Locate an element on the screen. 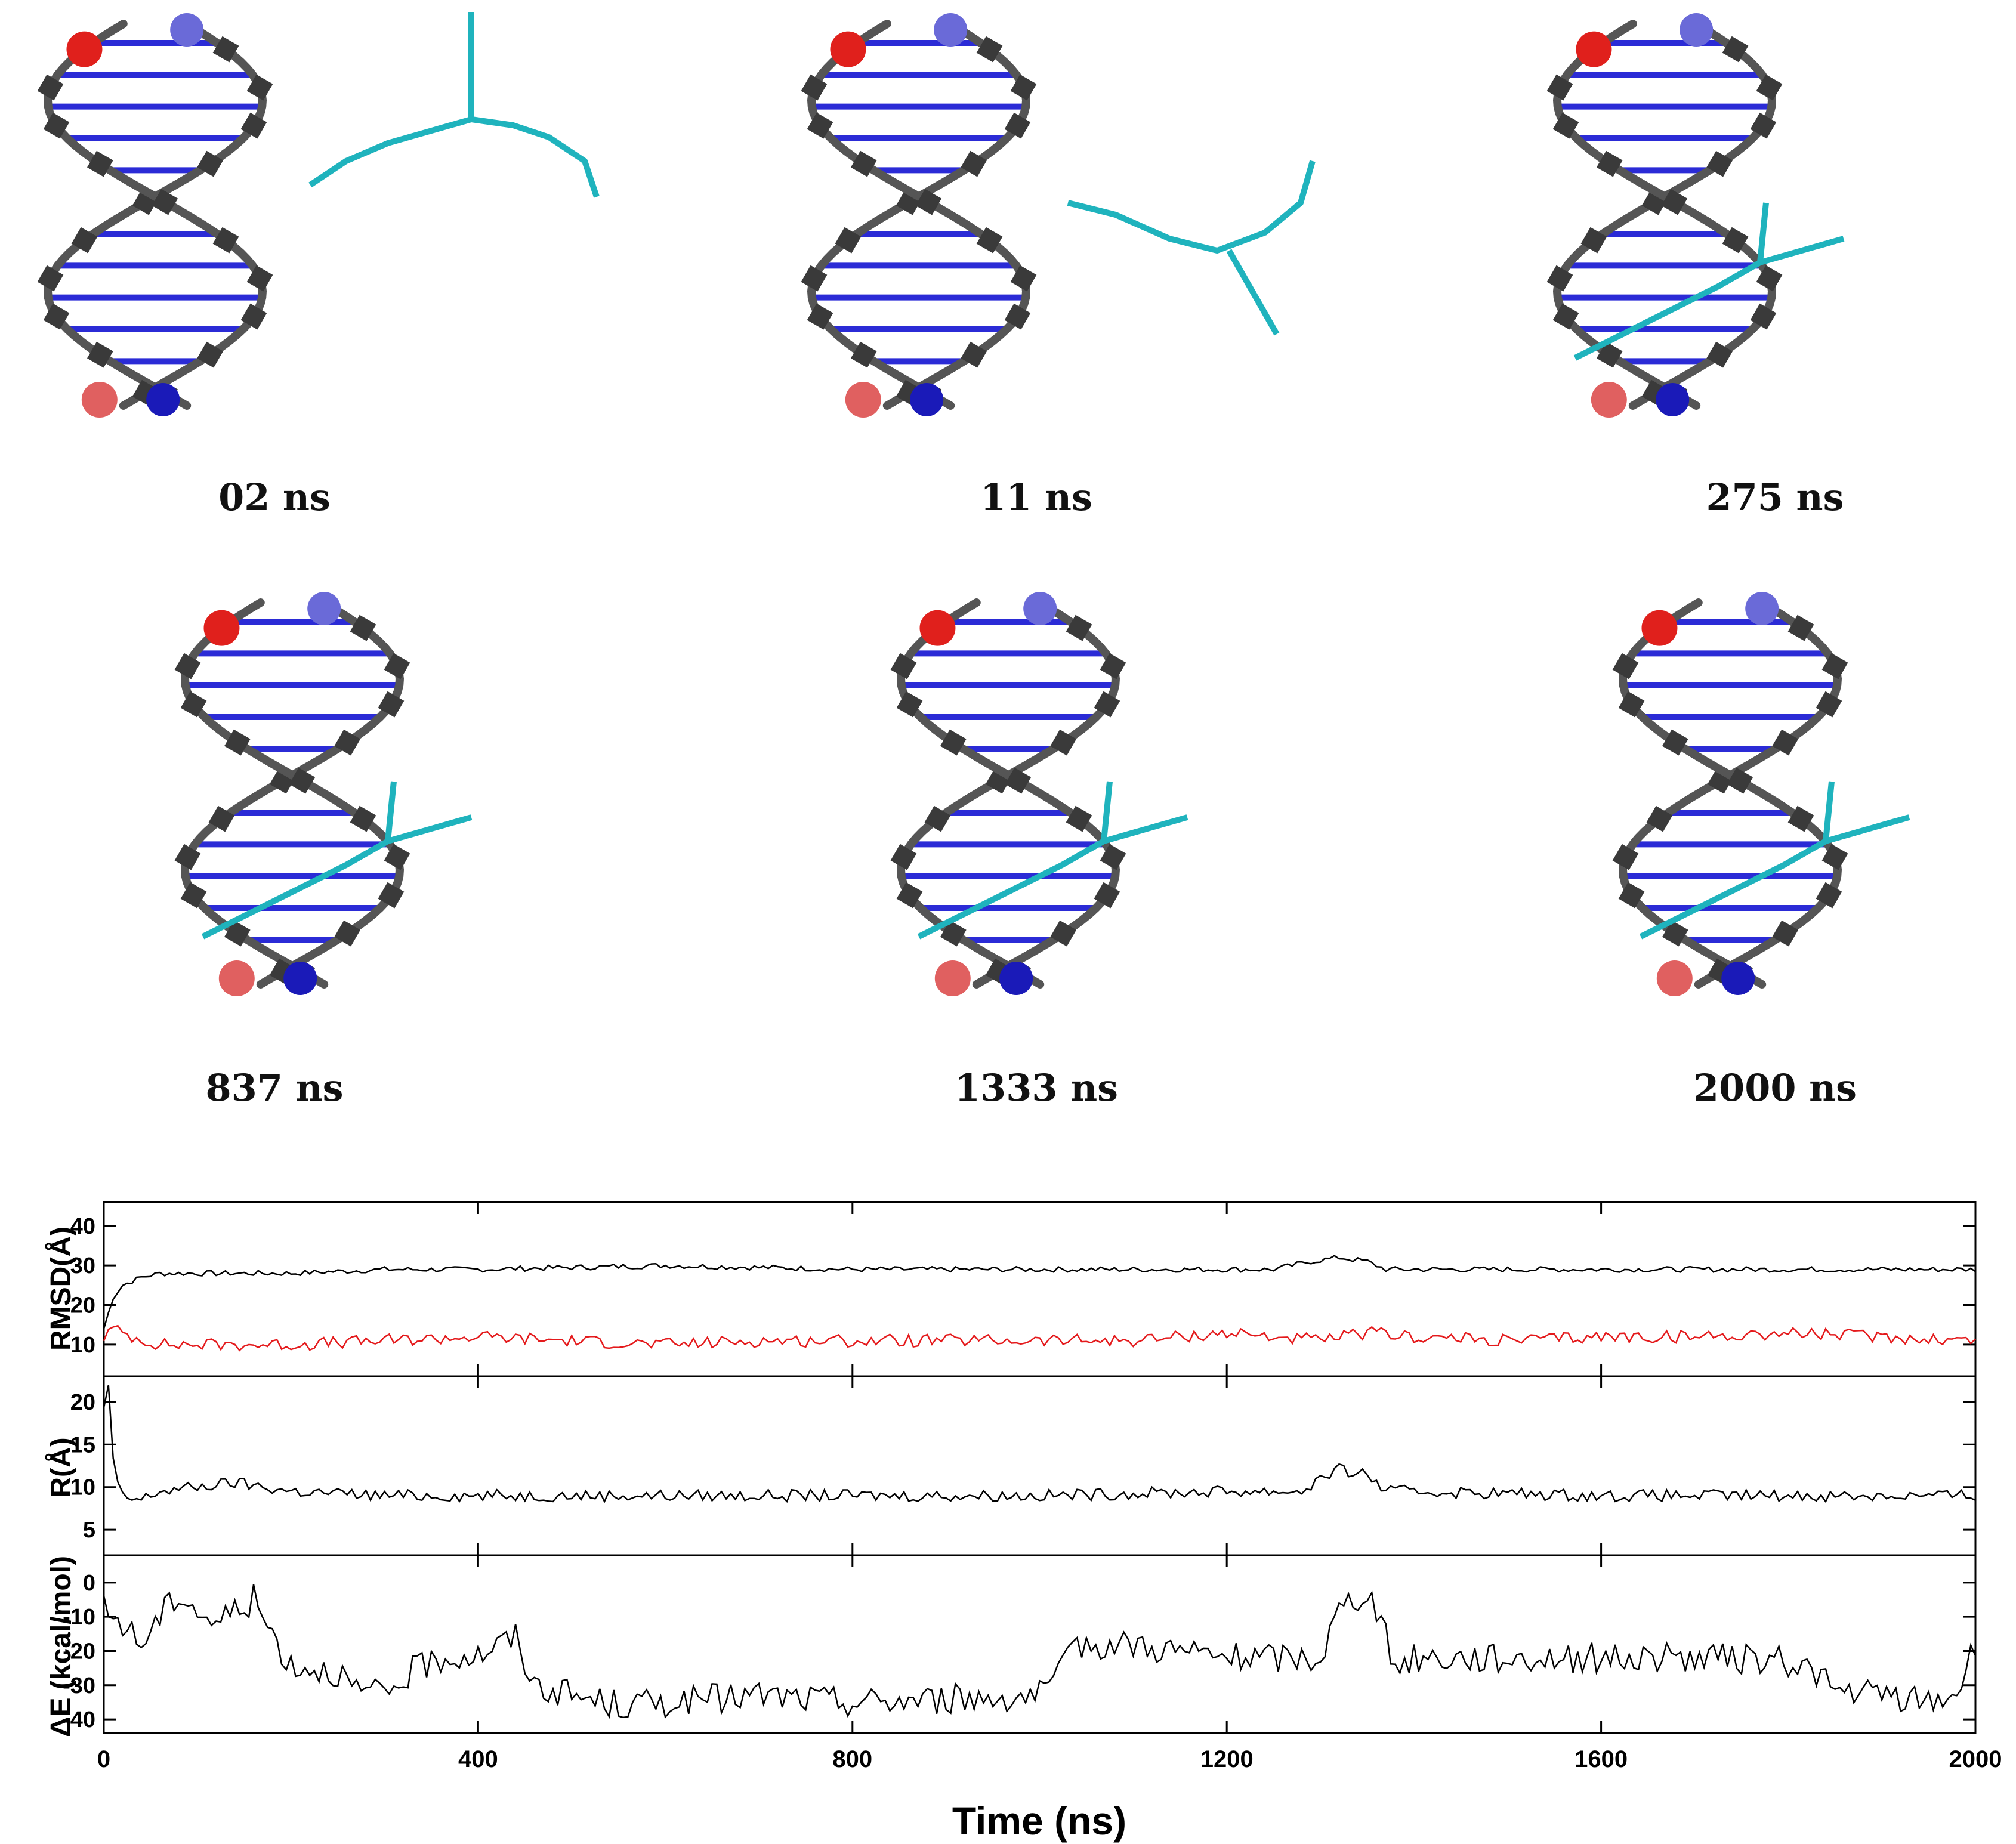  snapshot-label-1: 02 ns is located at coordinates (274, 497).